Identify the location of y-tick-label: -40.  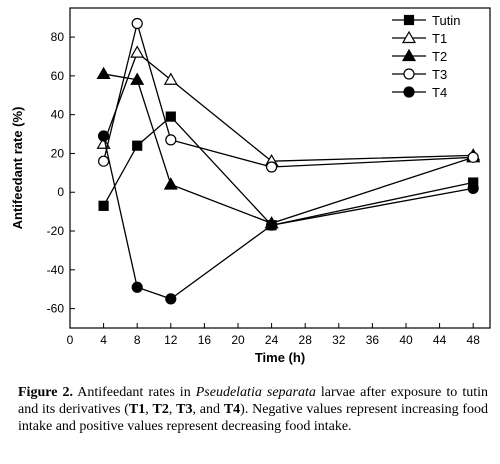
(56, 270).